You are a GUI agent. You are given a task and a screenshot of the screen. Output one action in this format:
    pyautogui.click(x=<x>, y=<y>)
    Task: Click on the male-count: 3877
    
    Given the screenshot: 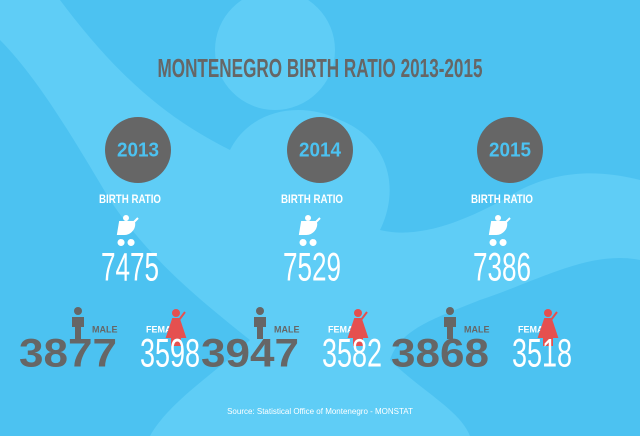 What is the action you would take?
    pyautogui.click(x=68, y=354)
    